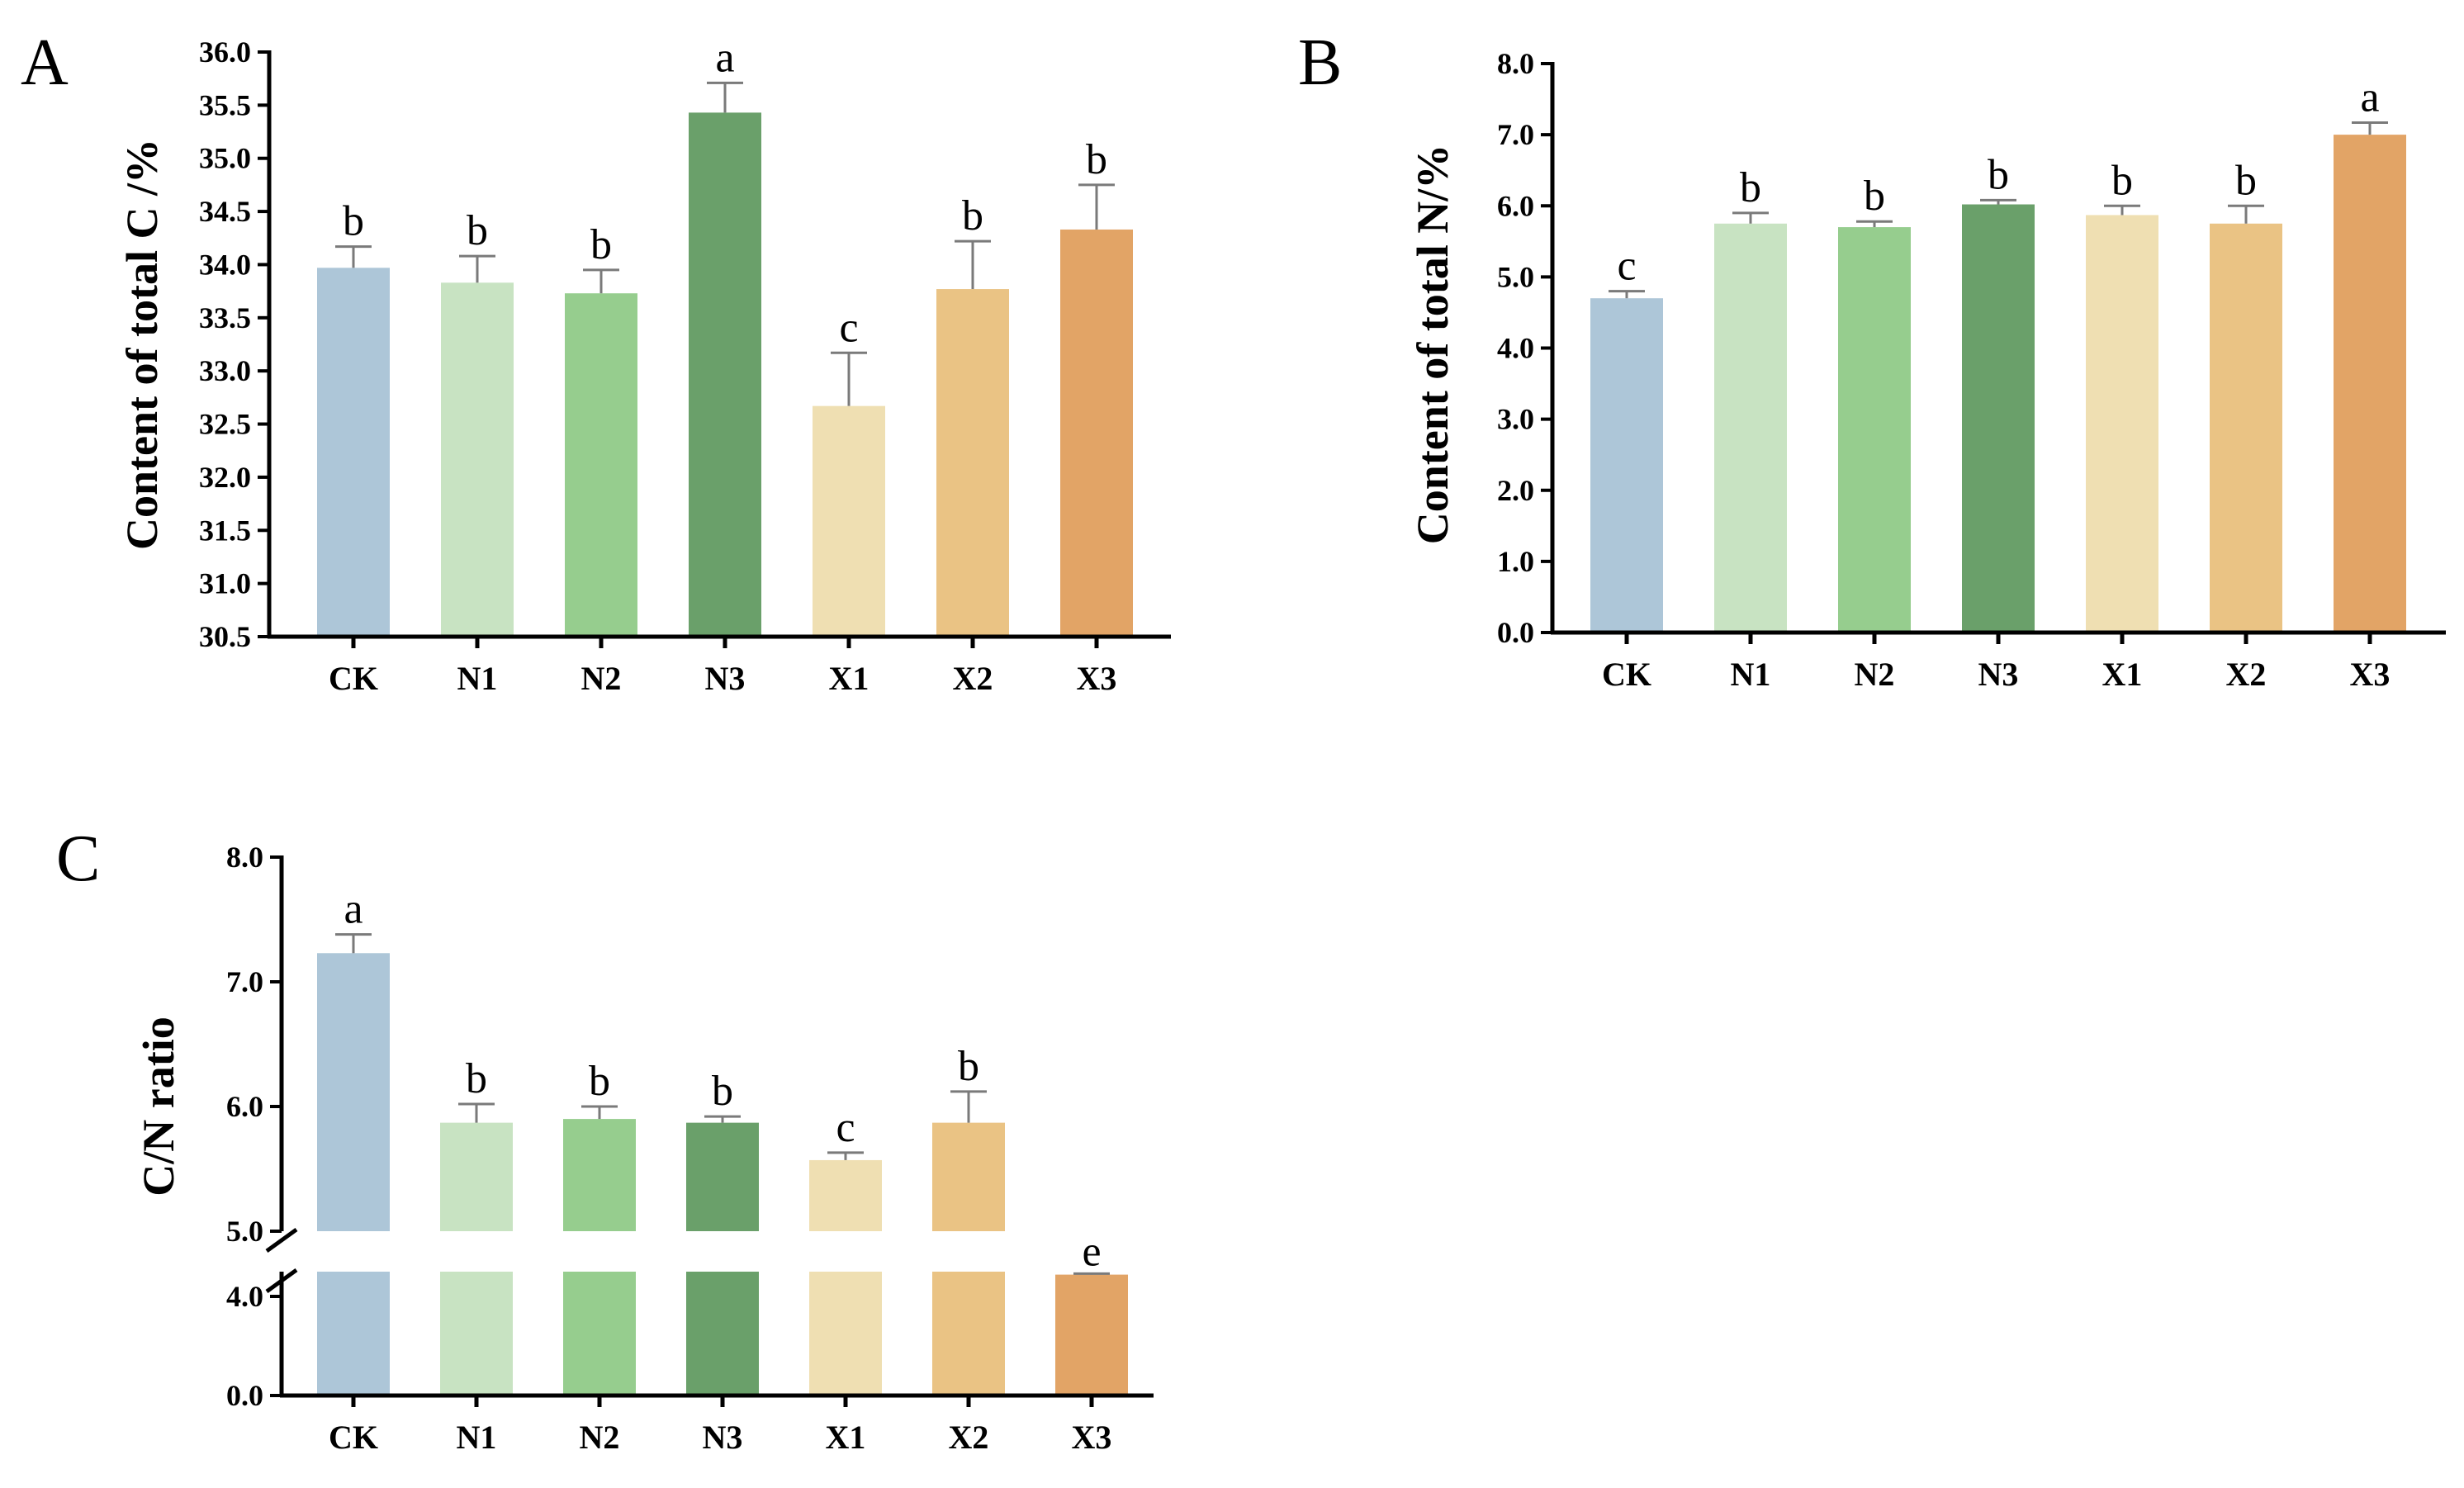 The width and height of the screenshot is (2464, 1488). What do you see at coordinates (225, 211) in the screenshot?
I see `panel-a-ytick-label-8: 34.5` at bounding box center [225, 211].